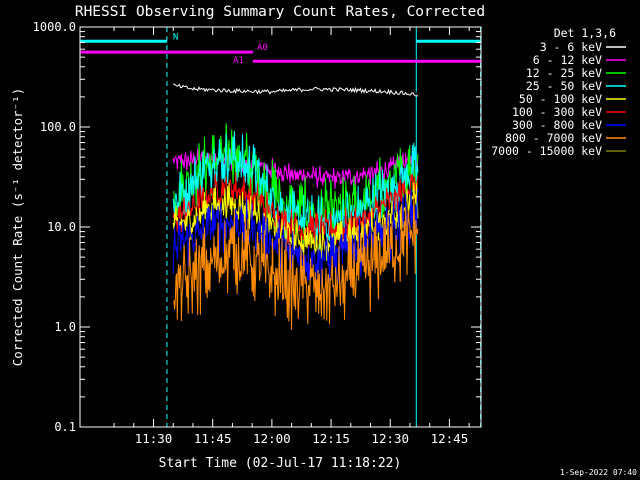  What do you see at coordinates (390, 438) in the screenshot?
I see `x-tick-label: 12:30` at bounding box center [390, 438].